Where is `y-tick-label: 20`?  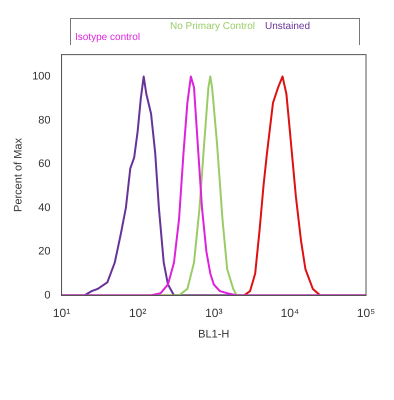
y-tick-label: 20 is located at coordinates (44, 252).